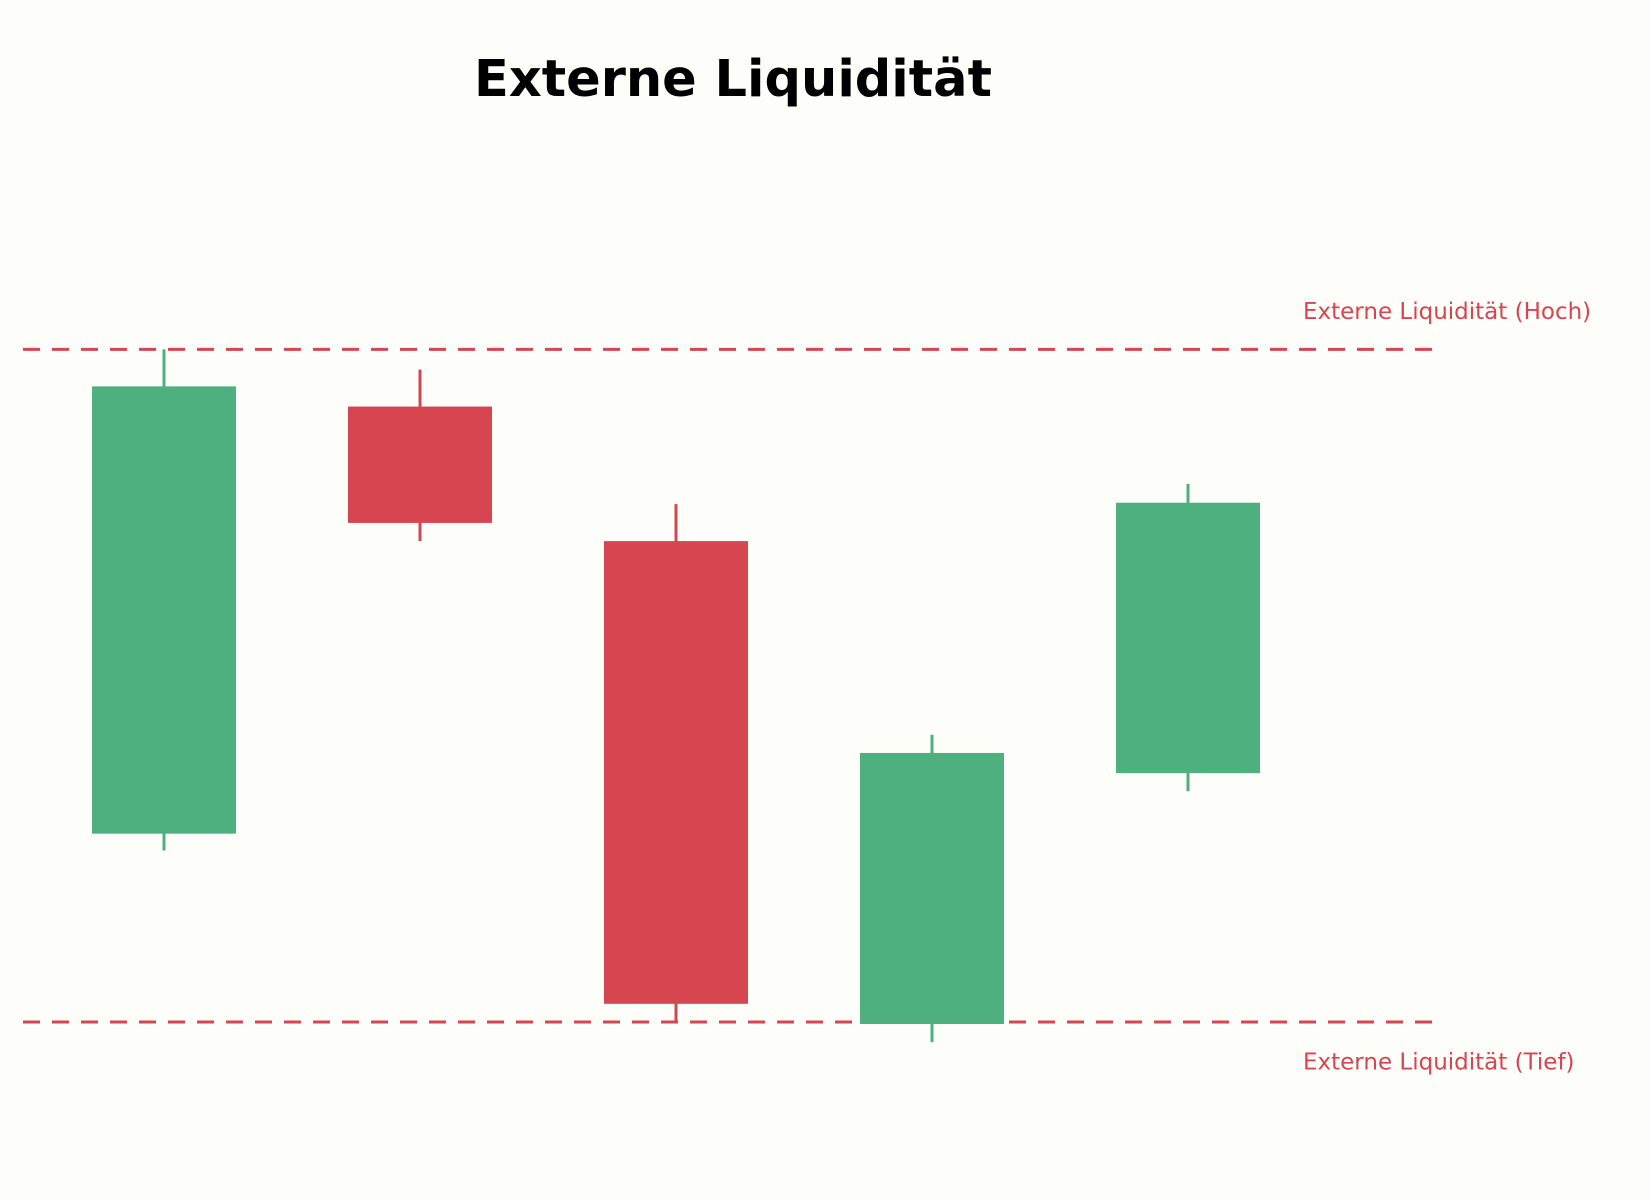 Image resolution: width=1650 pixels, height=1200 pixels. Describe the element at coordinates (733, 79) in the screenshot. I see `chart-title: Externe Liquidität` at that location.